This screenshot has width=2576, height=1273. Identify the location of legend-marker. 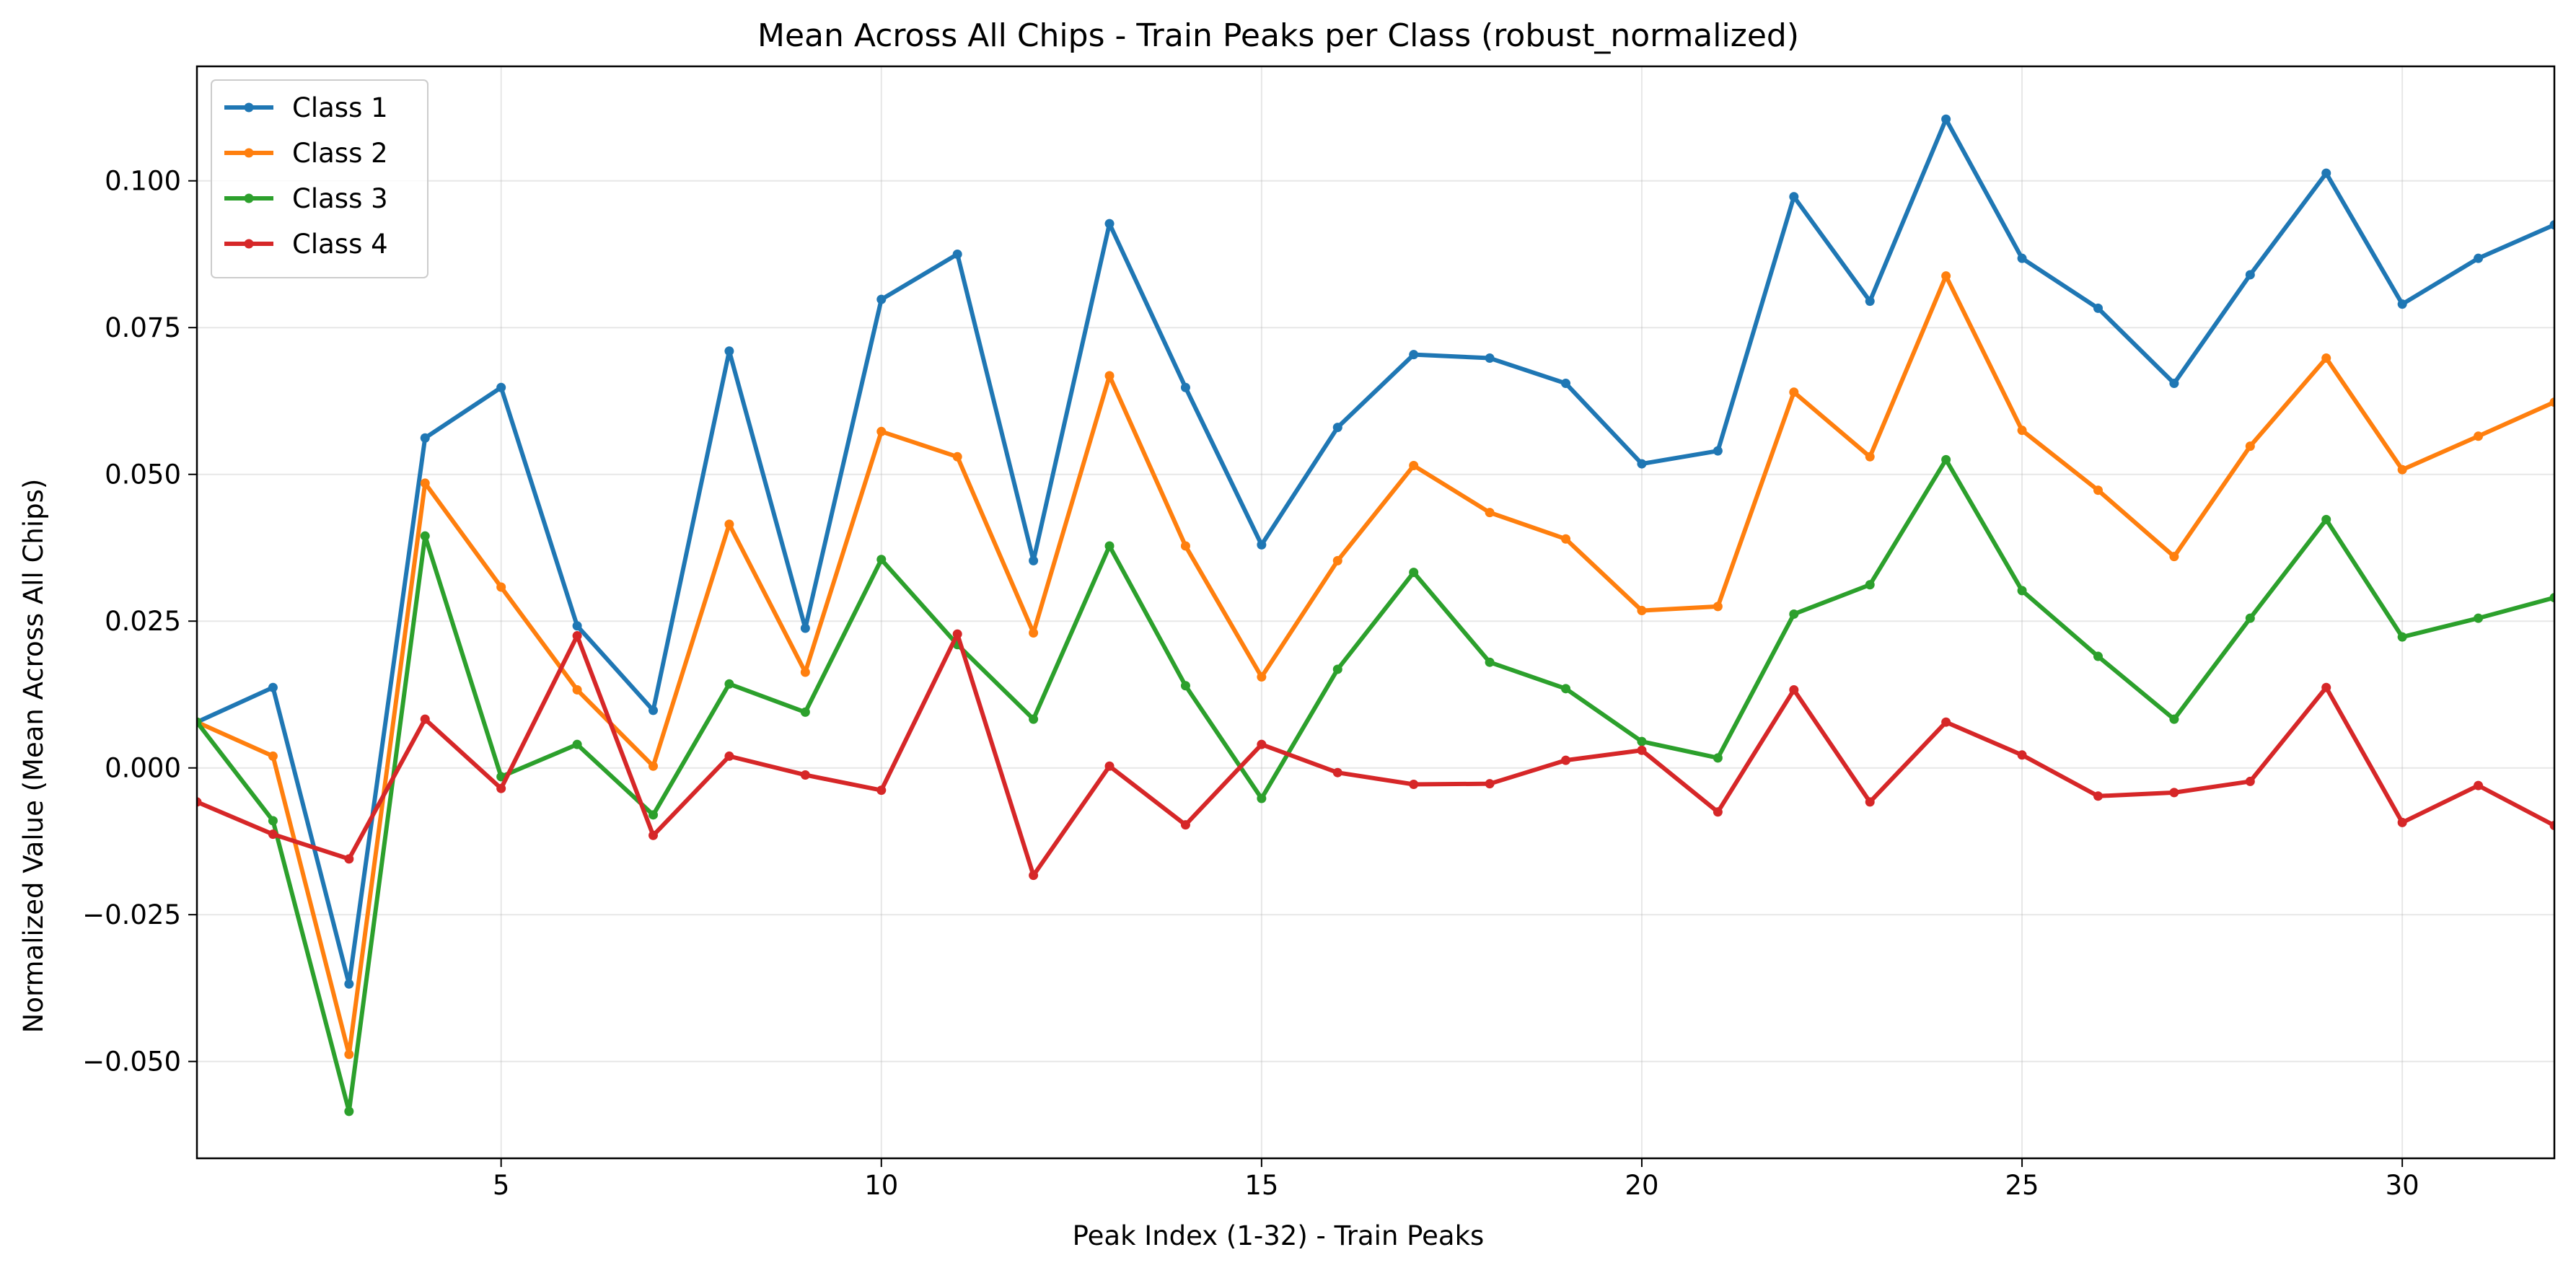
(249, 198).